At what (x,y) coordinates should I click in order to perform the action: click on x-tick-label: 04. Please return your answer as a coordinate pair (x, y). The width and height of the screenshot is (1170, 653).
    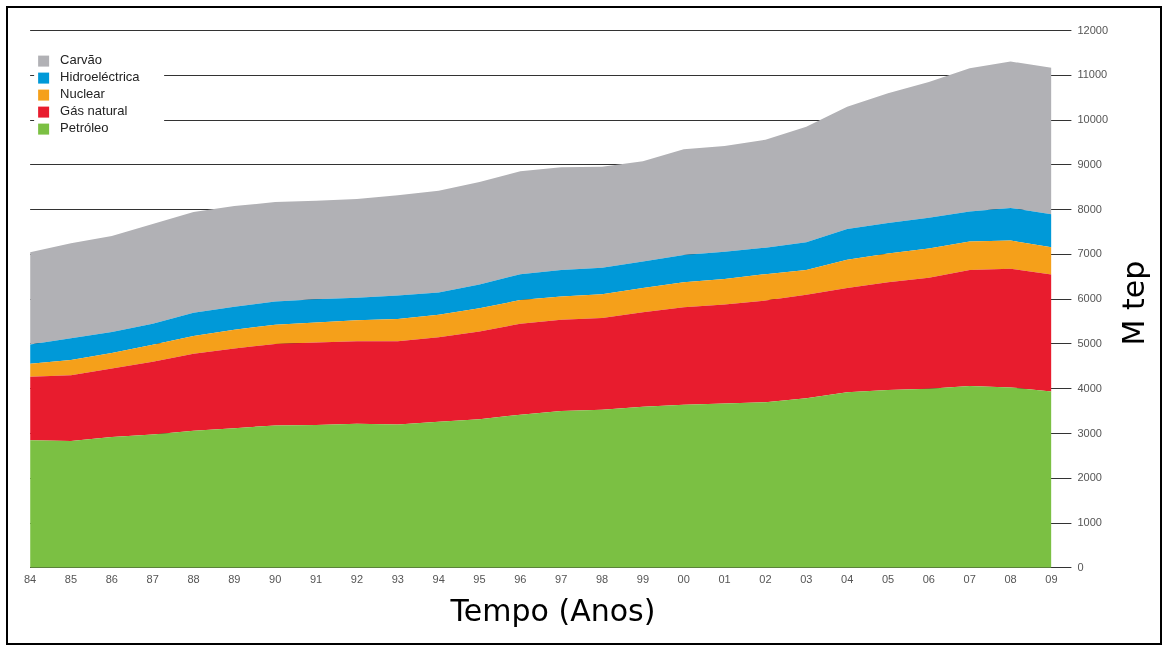
    Looking at the image, I should click on (847, 579).